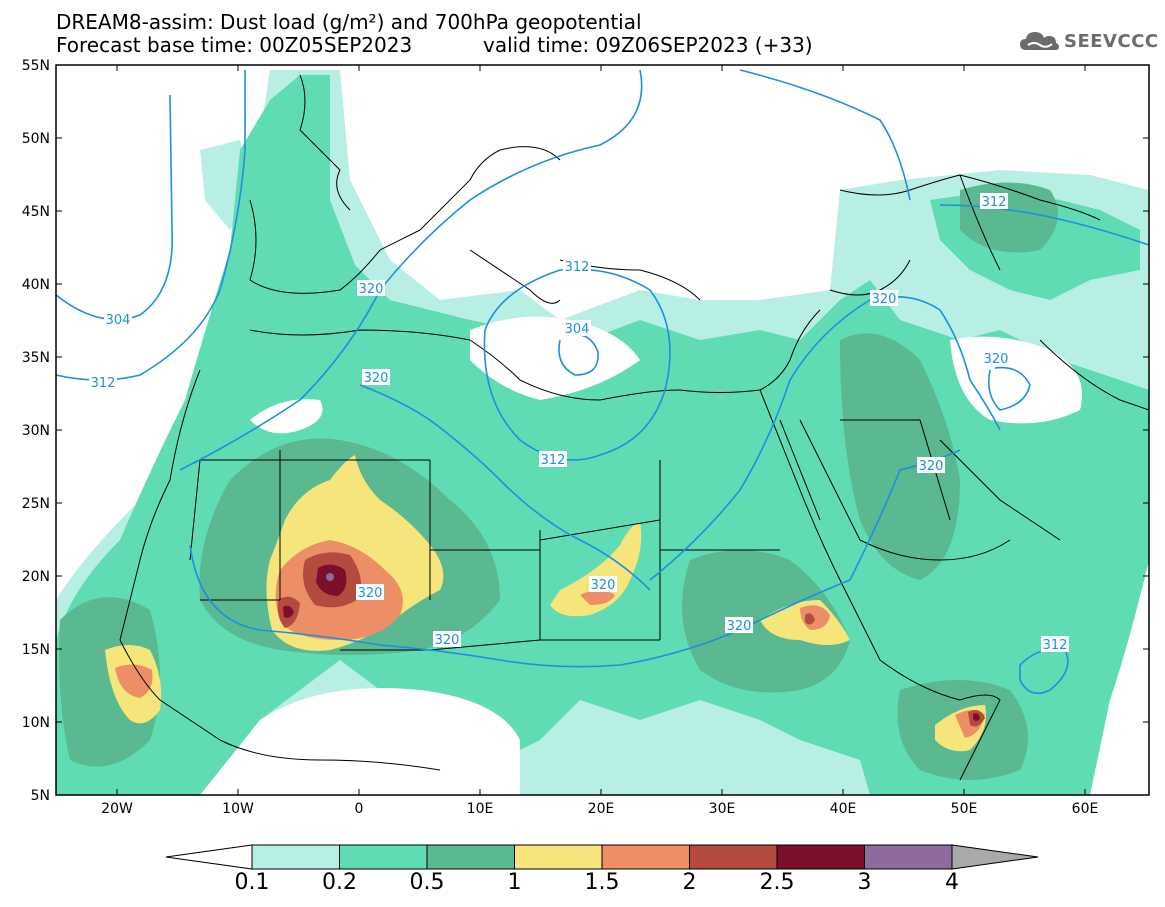 This screenshot has height=907, width=1165. I want to click on lat-label: 40N, so click(36, 285).